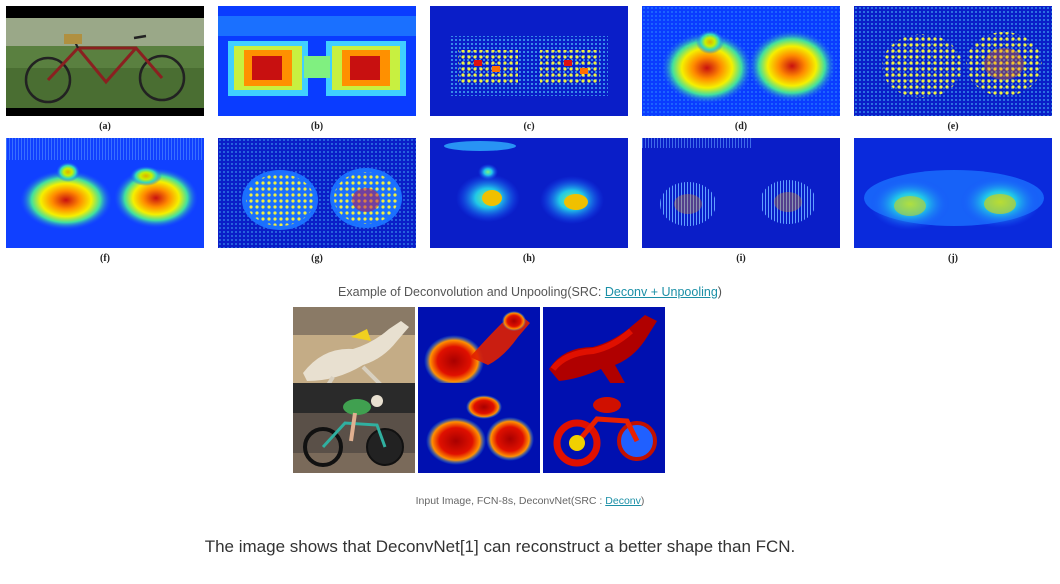 The image size is (1060, 584). I want to click on grid-input-image-cyclist, so click(354, 428).